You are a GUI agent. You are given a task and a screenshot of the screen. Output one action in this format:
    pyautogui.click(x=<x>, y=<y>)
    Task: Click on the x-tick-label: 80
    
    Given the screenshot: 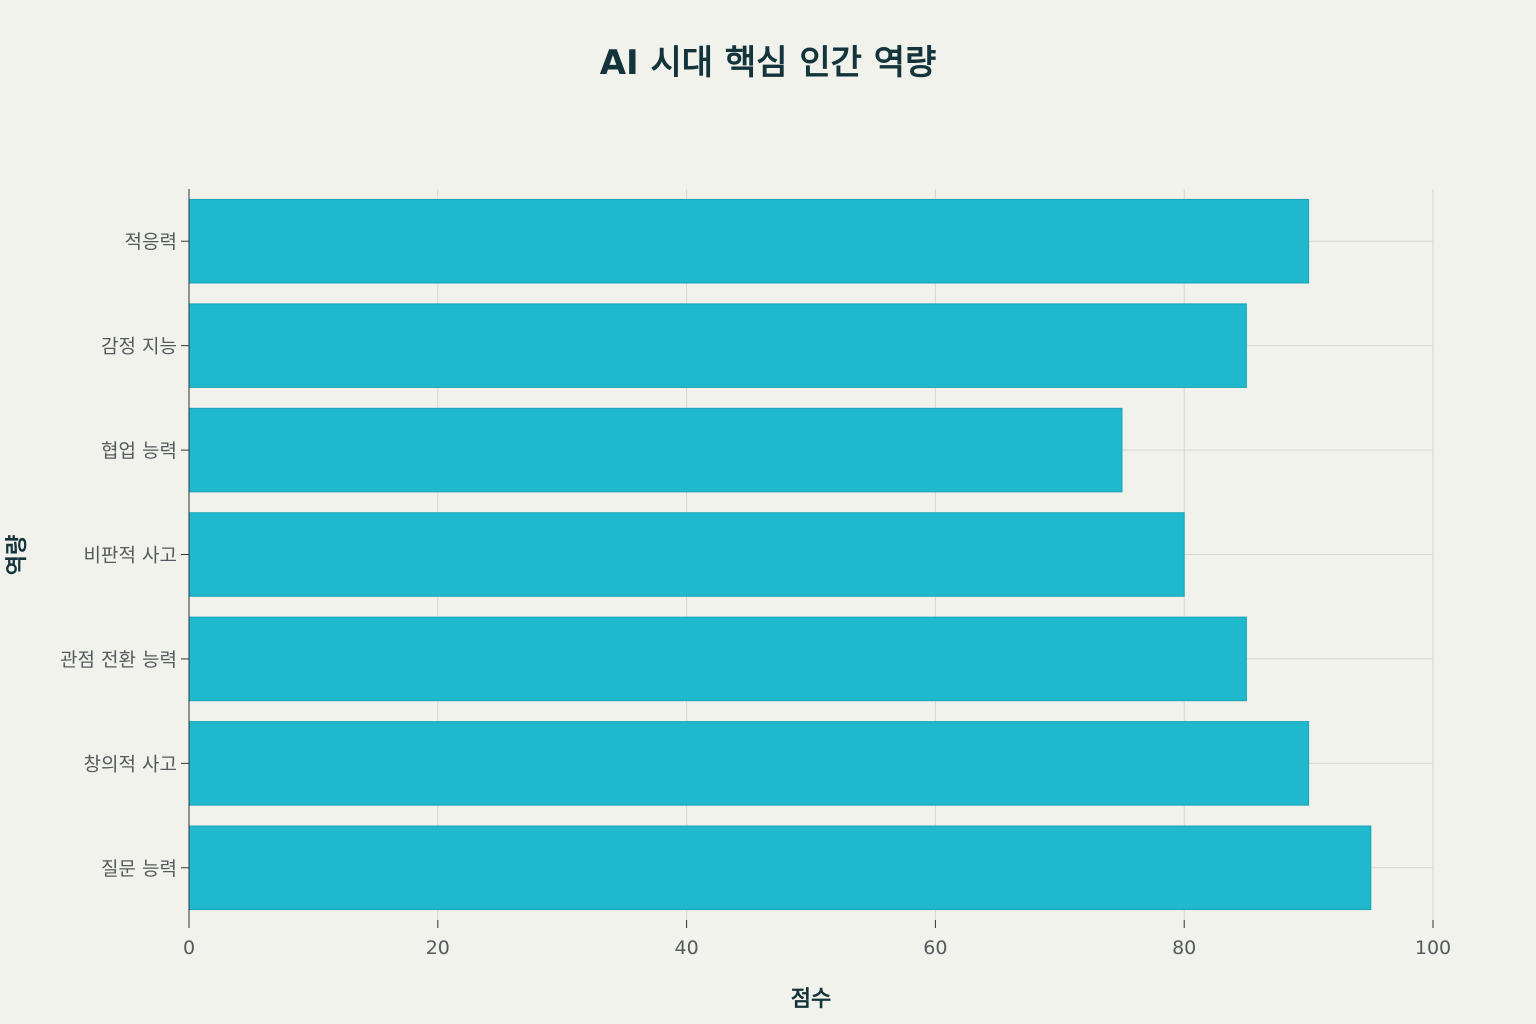 What is the action you would take?
    pyautogui.click(x=1184, y=948)
    